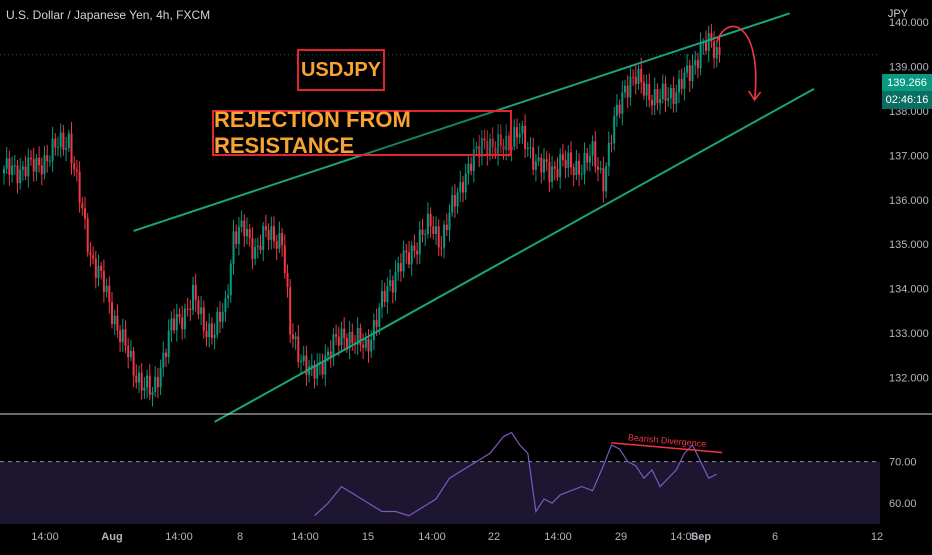 Image resolution: width=932 pixels, height=555 pixels. What do you see at coordinates (736, 63) in the screenshot?
I see `rejection-arrow` at bounding box center [736, 63].